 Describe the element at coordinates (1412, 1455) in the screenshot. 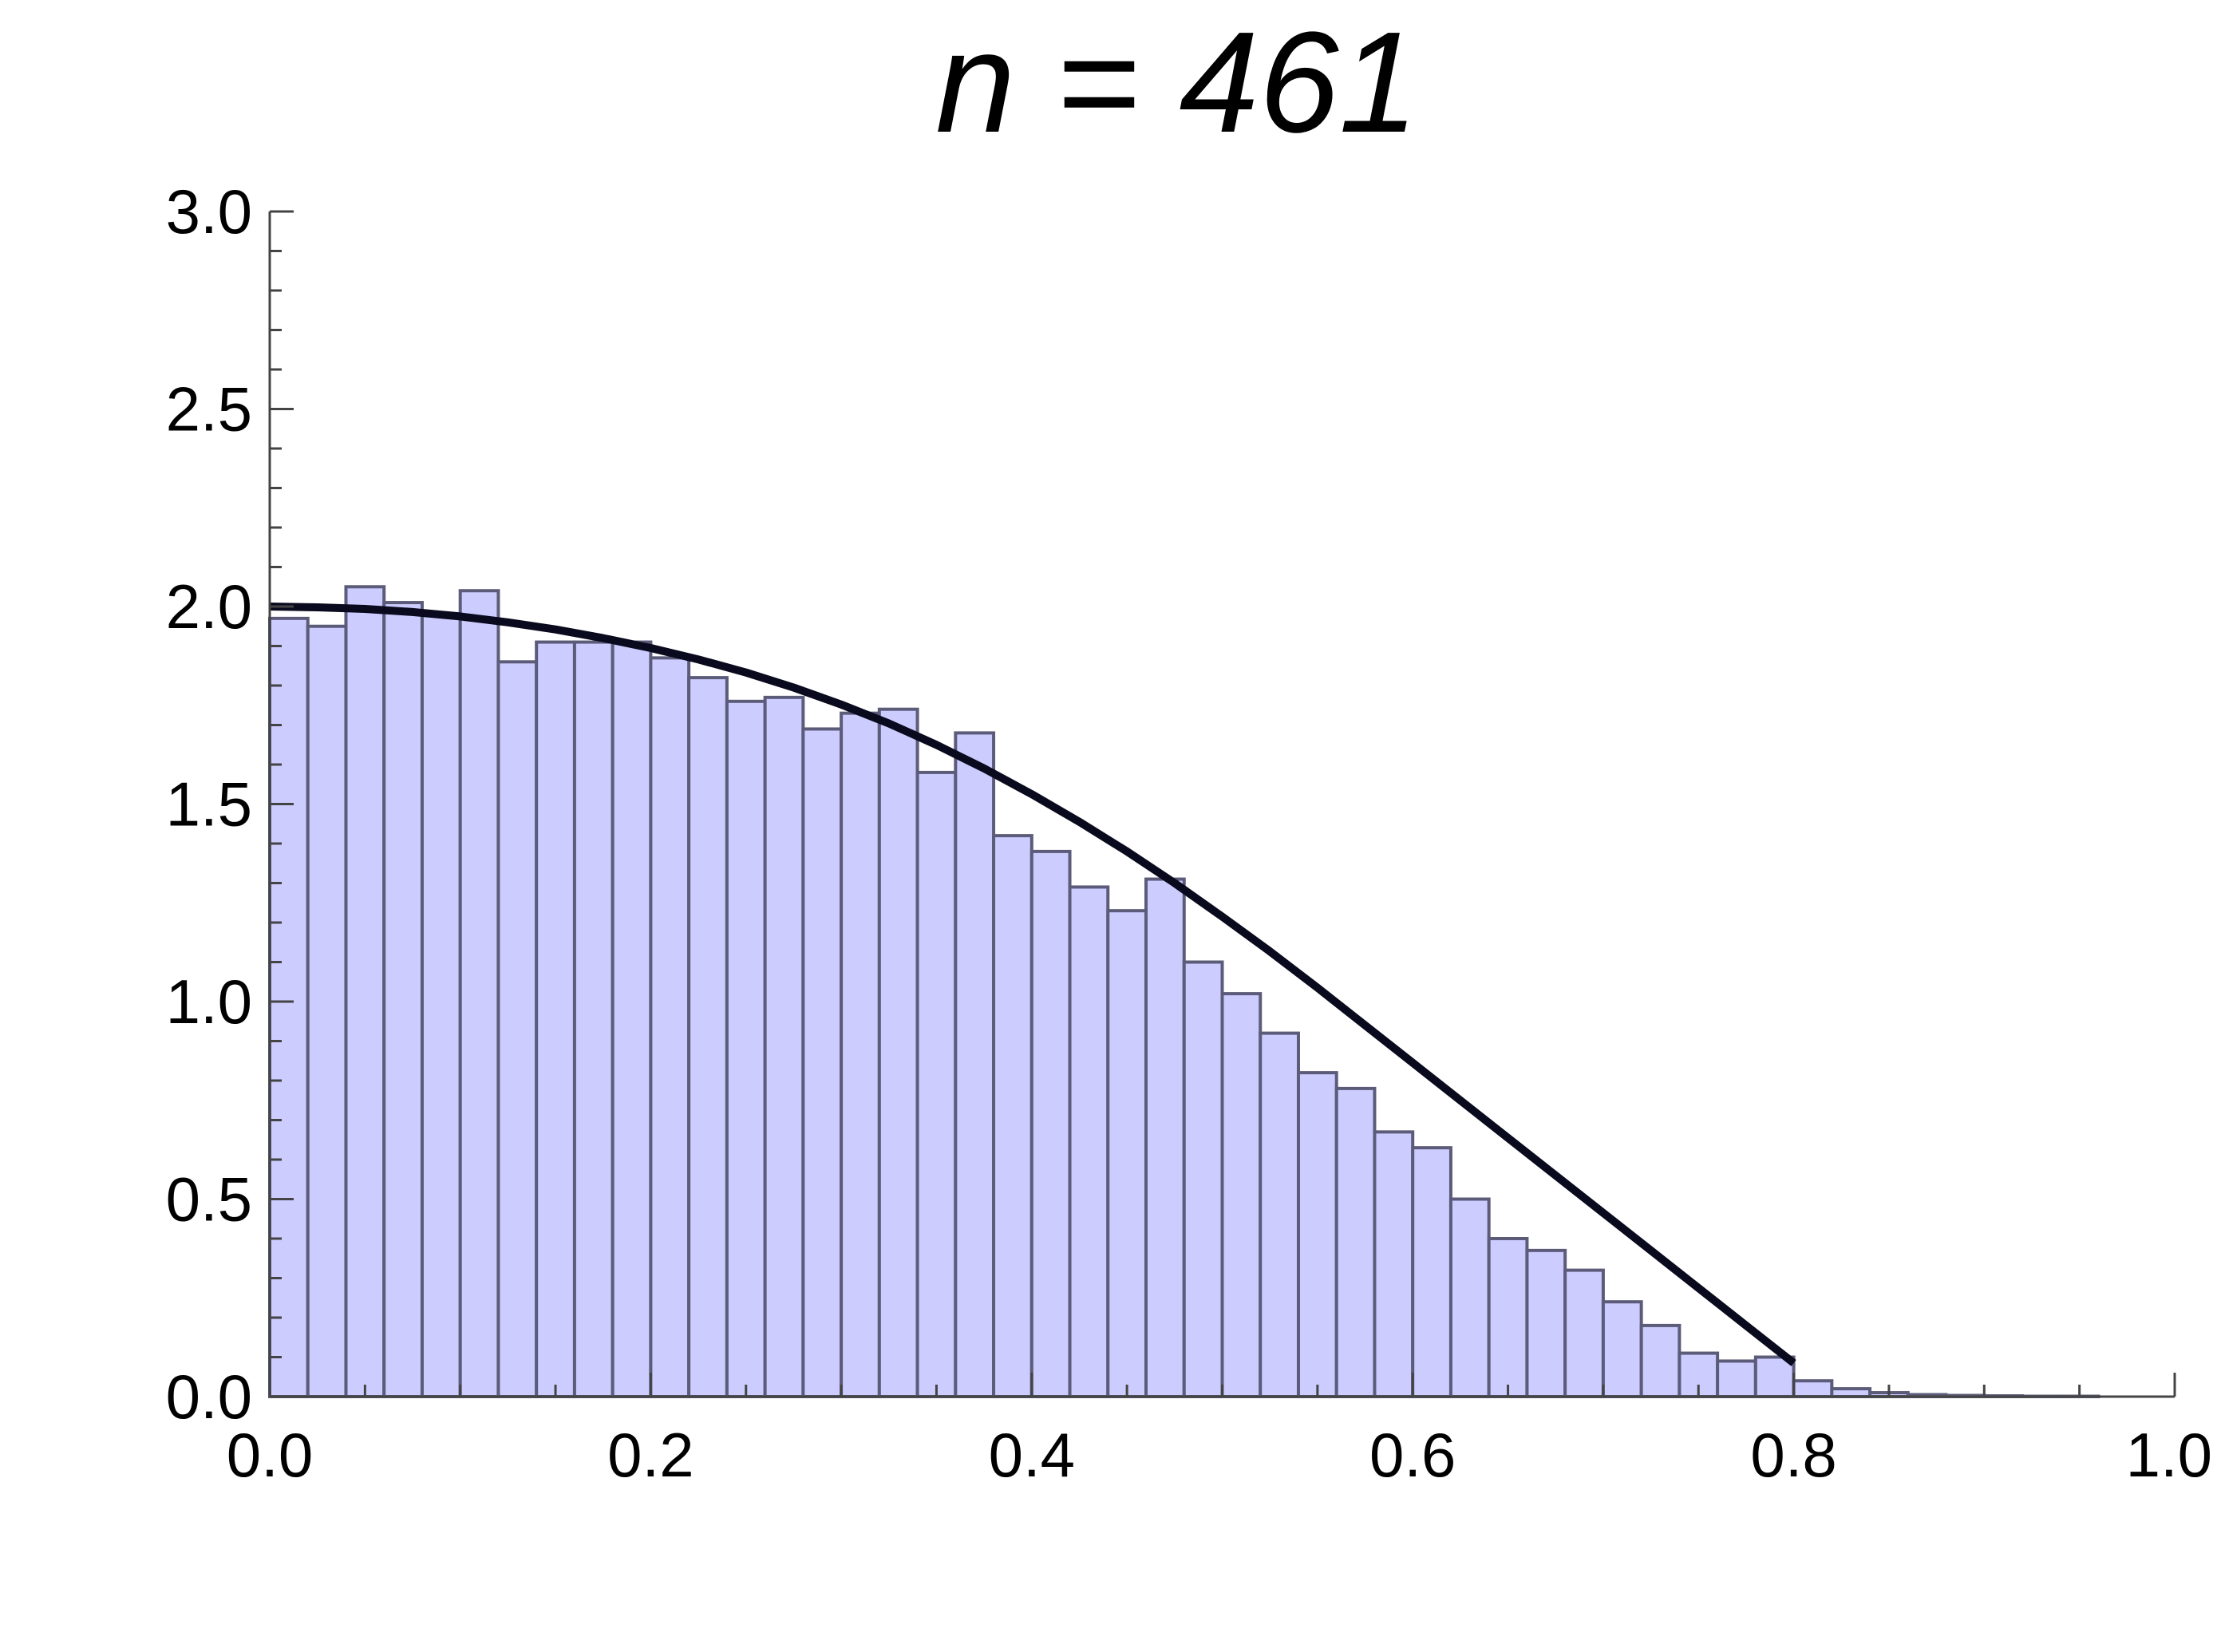

I see `x-tick-label: 0.6` at that location.